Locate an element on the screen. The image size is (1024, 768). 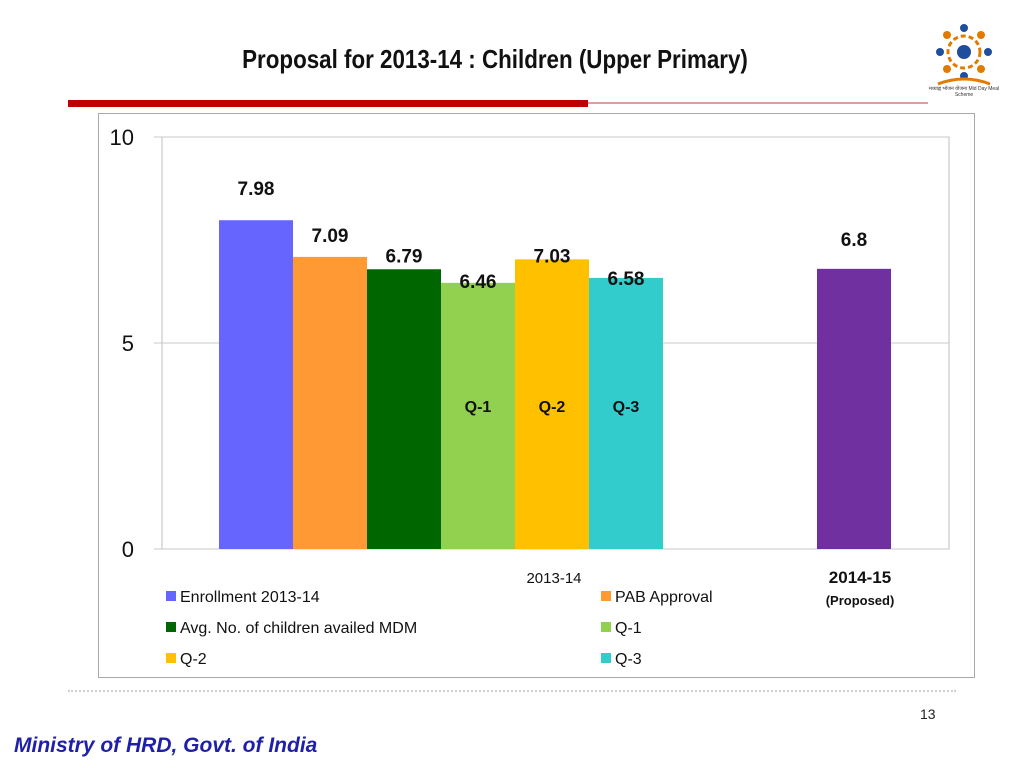
y-tick-label: 5 is located at coordinates (128, 343).